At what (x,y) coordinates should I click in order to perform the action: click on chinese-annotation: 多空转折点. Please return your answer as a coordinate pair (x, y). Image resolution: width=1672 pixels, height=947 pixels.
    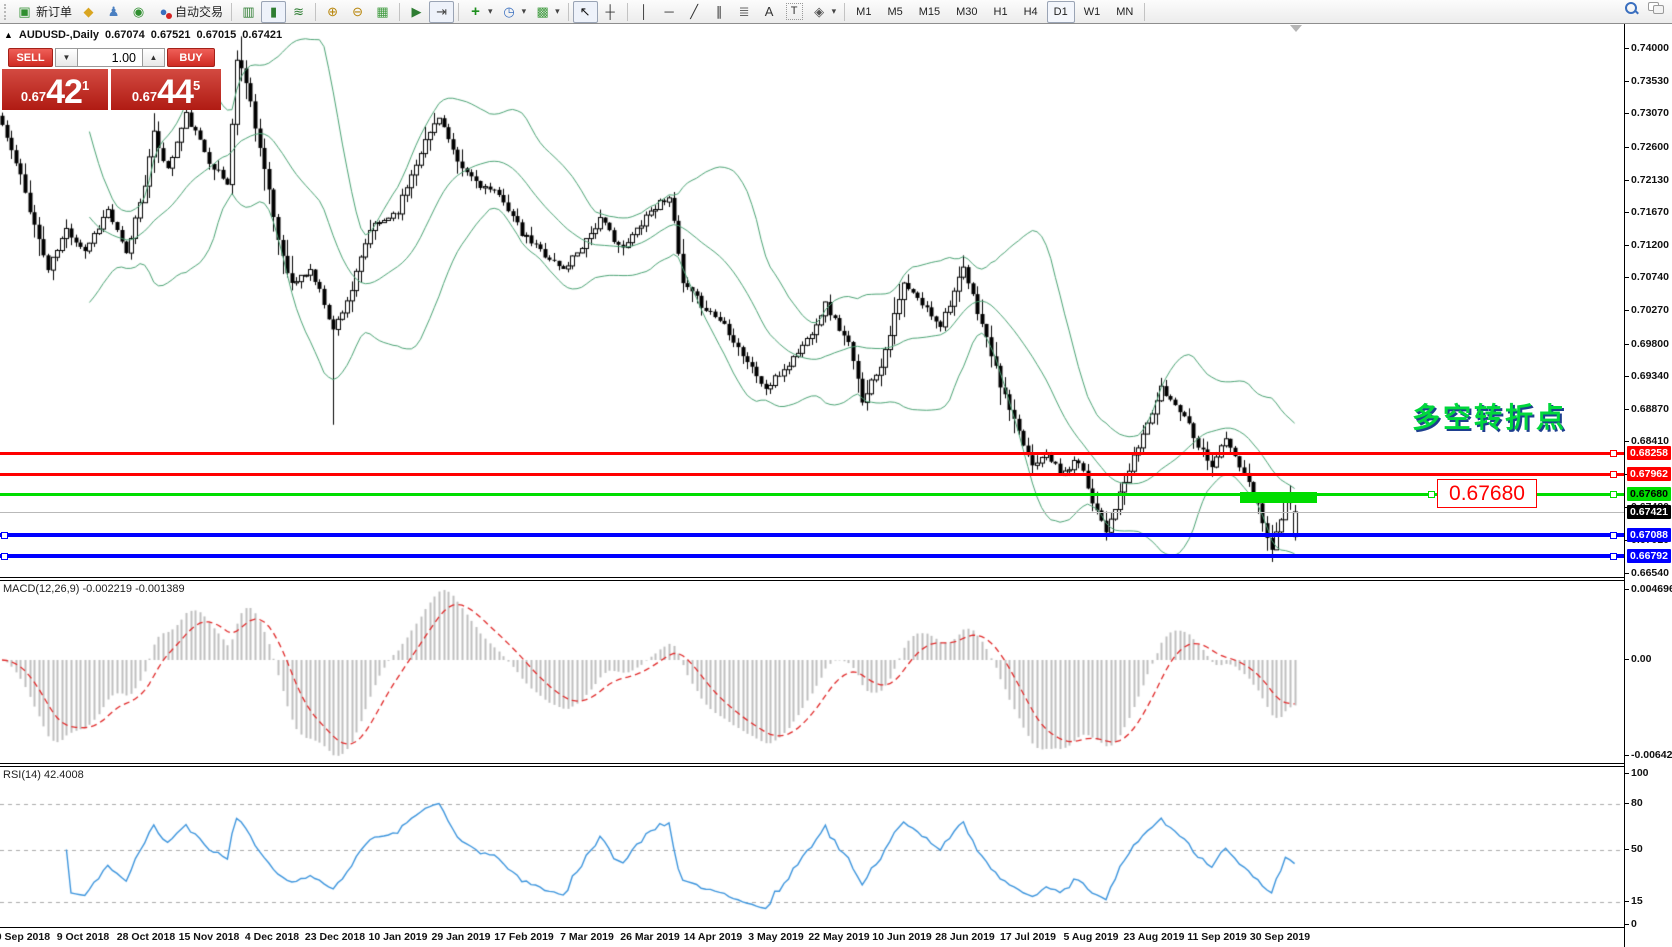
    Looking at the image, I should click on (1490, 417).